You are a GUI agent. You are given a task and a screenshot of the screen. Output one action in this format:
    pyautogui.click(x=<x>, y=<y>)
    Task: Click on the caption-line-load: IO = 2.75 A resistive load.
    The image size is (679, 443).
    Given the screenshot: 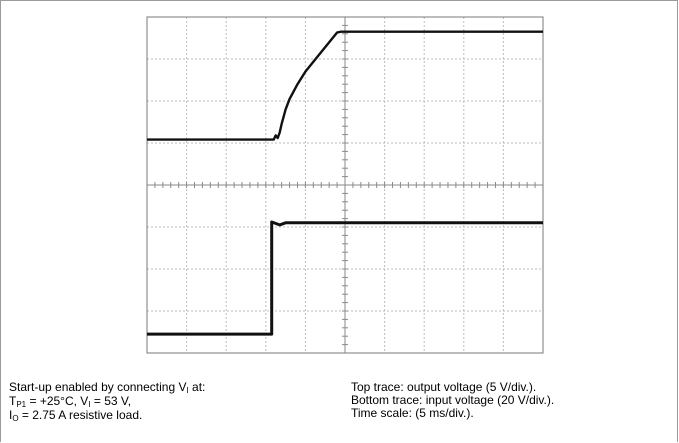 What is the action you would take?
    pyautogui.click(x=76, y=416)
    